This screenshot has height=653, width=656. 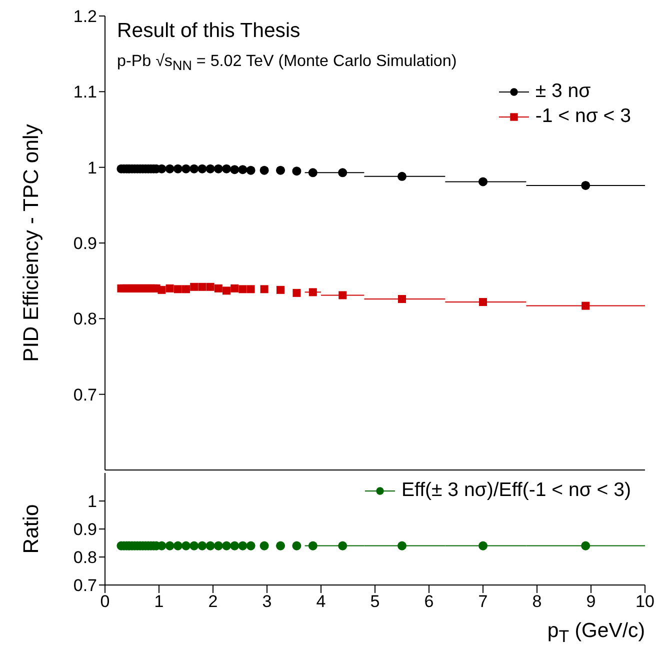 I want to click on x-tick-label: 4, so click(x=321, y=602).